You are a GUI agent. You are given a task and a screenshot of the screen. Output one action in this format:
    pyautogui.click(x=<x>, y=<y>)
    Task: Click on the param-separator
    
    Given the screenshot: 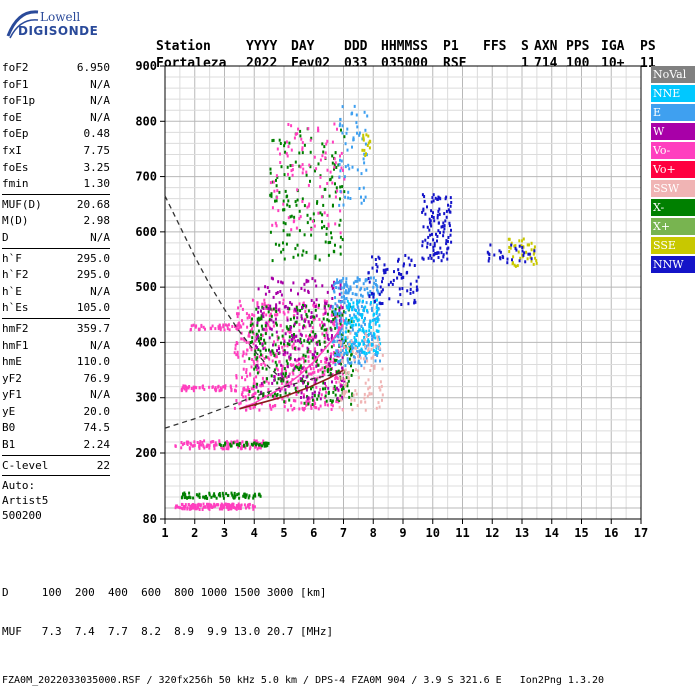 What is the action you would take?
    pyautogui.click(x=56, y=248)
    